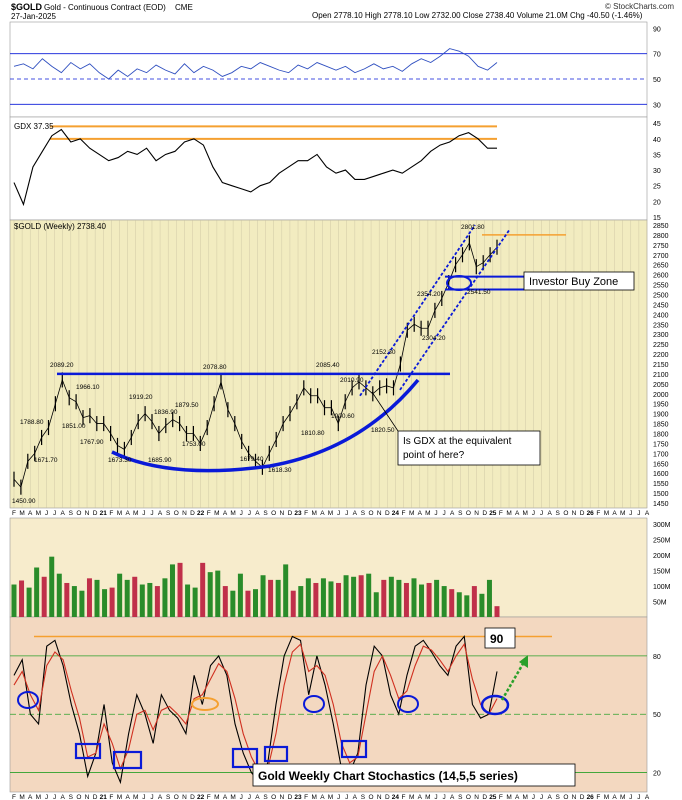 This screenshot has width=682, height=800. Describe the element at coordinates (657, 29) in the screenshot. I see `rsi-tick-label: 90` at that location.